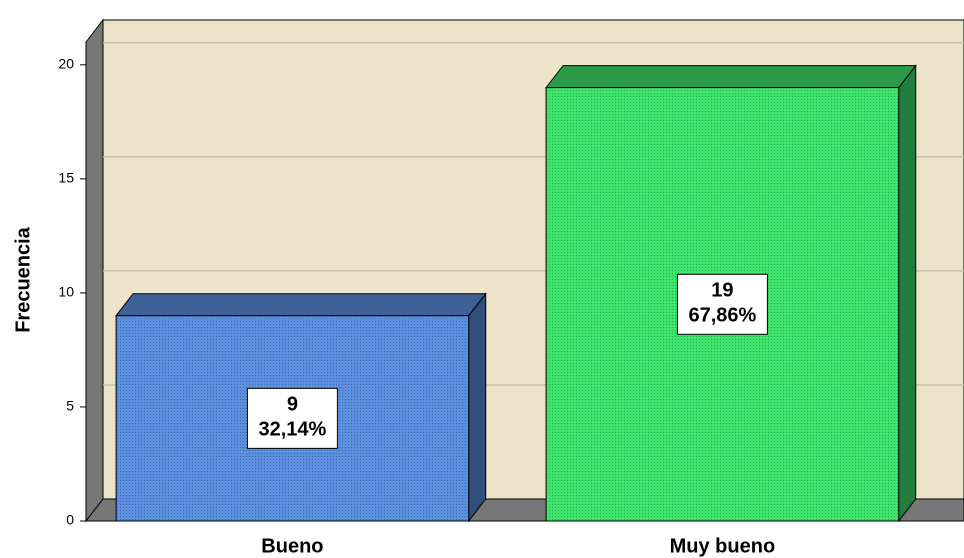 The image size is (964, 558). What do you see at coordinates (292, 405) in the screenshot?
I see `value-label: 9` at bounding box center [292, 405].